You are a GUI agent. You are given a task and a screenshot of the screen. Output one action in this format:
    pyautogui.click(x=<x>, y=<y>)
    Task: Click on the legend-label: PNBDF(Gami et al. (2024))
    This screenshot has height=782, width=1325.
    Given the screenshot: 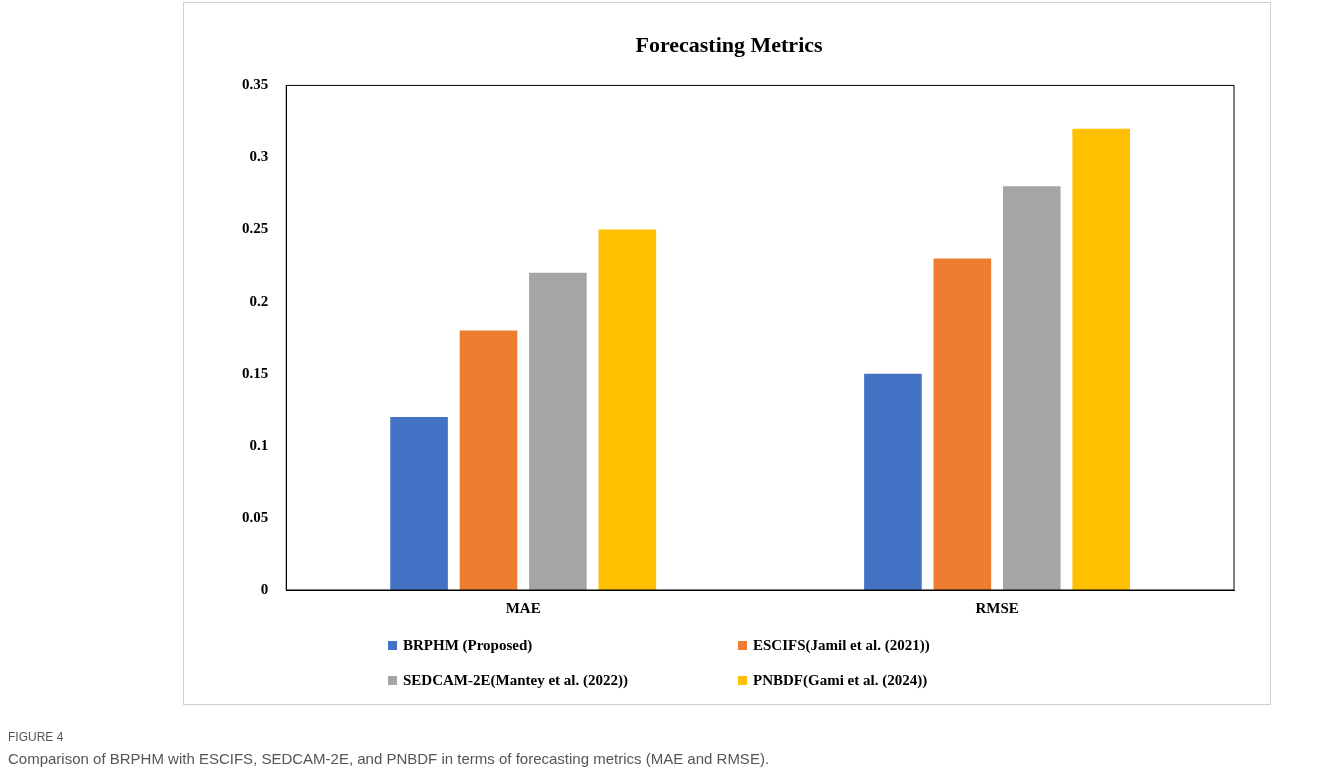 What is the action you would take?
    pyautogui.click(x=840, y=680)
    